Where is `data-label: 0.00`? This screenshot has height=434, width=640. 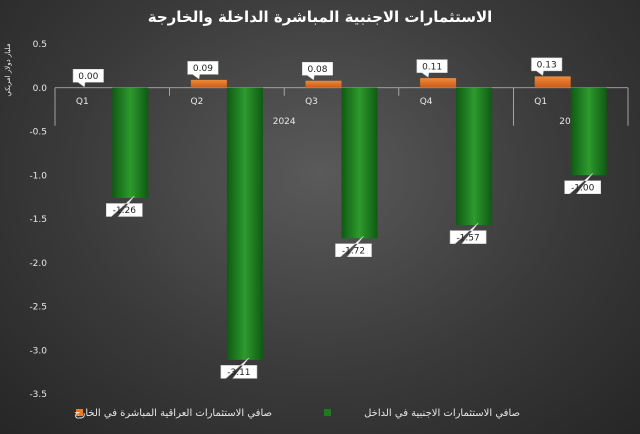
data-label: 0.00 is located at coordinates (88, 78).